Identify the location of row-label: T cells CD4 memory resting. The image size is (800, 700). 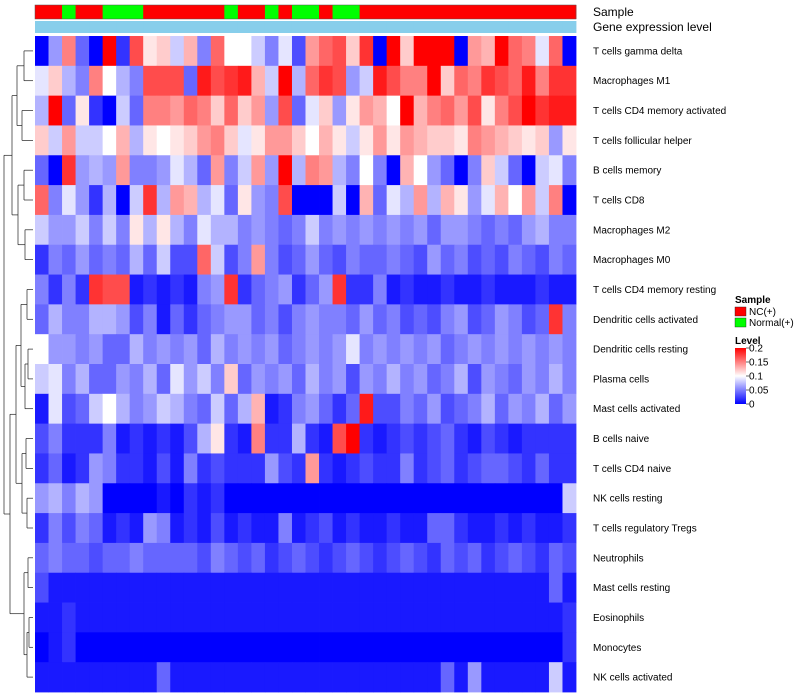
(654, 290).